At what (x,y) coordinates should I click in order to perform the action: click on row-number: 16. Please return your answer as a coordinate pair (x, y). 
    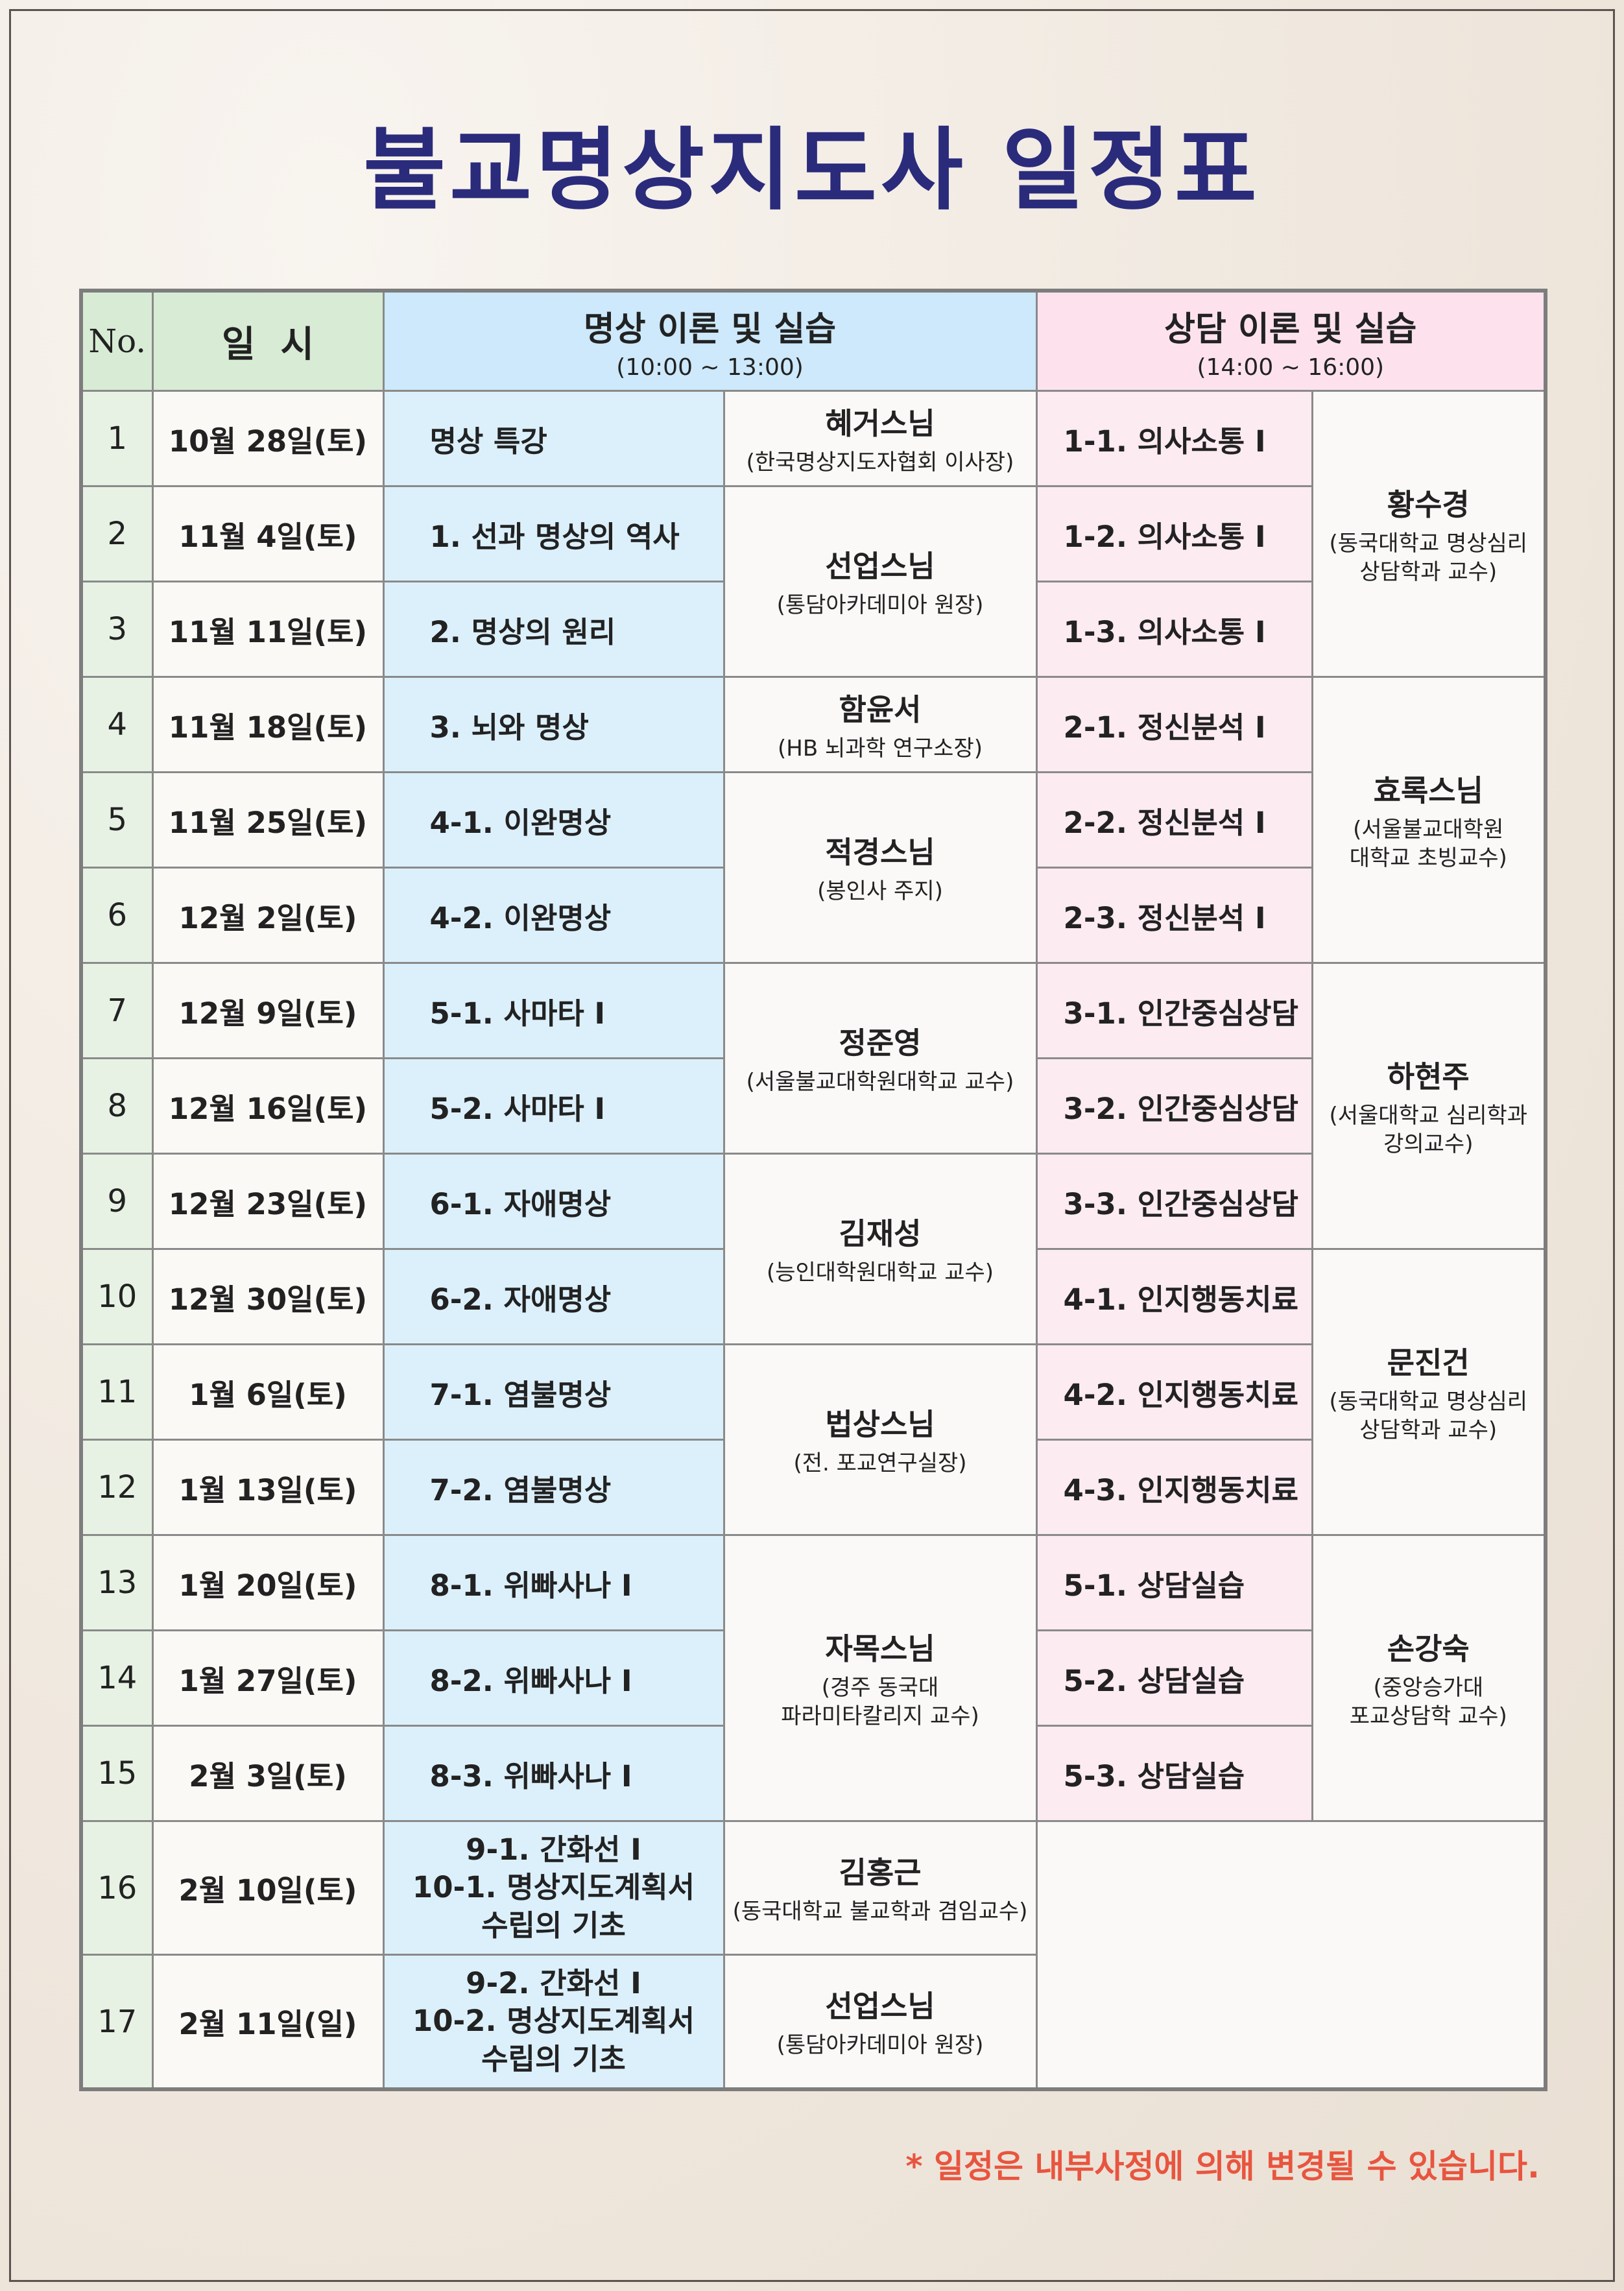
    Looking at the image, I should click on (117, 1888).